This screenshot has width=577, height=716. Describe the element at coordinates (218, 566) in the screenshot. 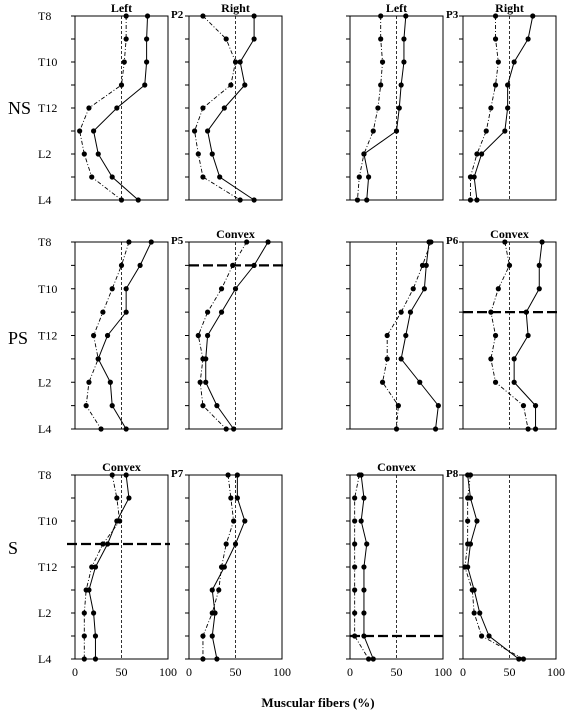

I see `series-line-dashed` at that location.